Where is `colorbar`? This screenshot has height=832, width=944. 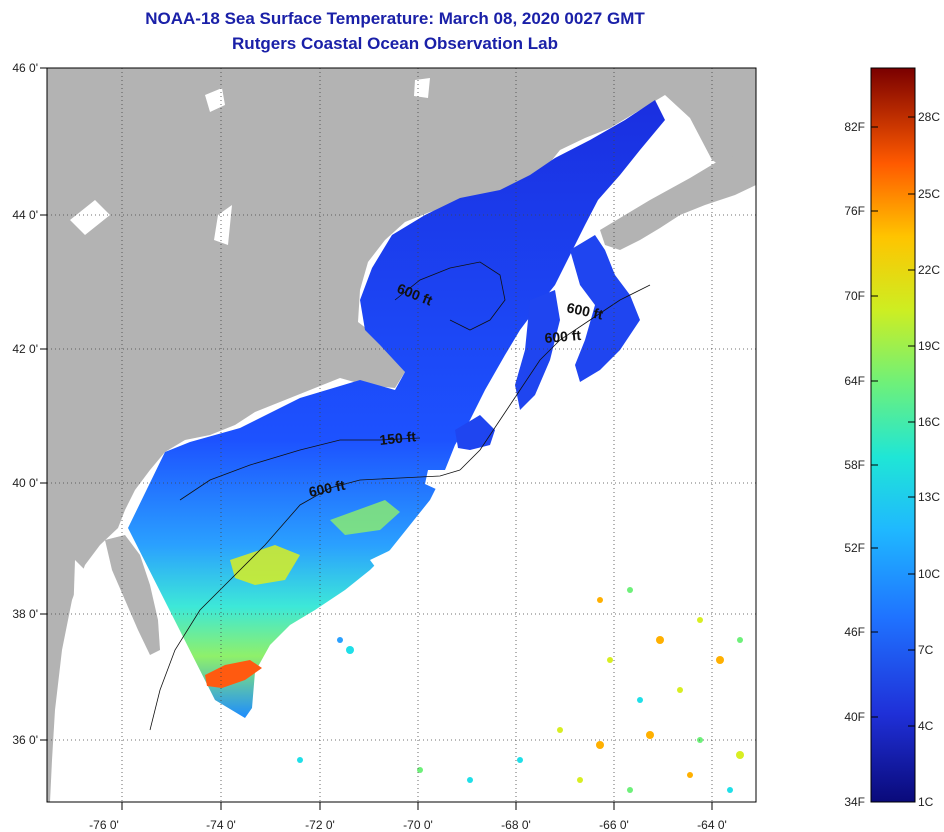 colorbar is located at coordinates (893, 435).